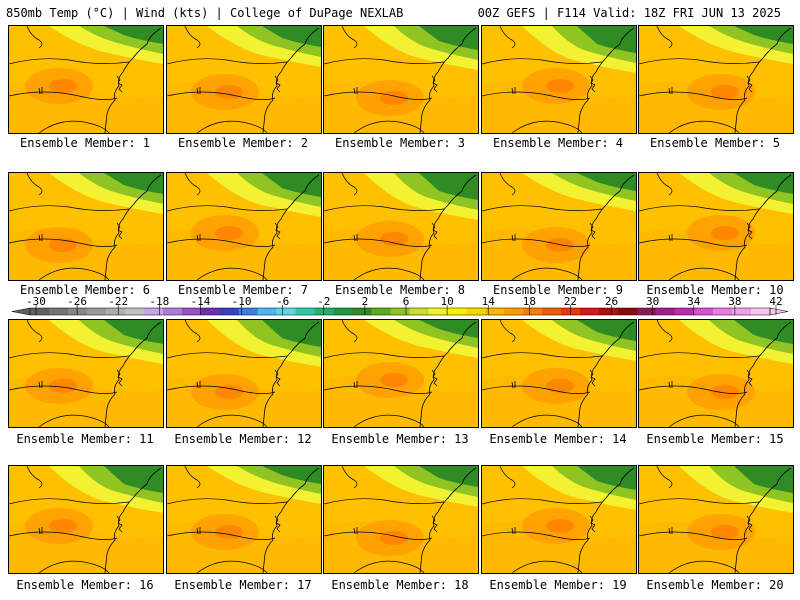 This screenshot has width=800, height=600. Describe the element at coordinates (85, 585) in the screenshot. I see `ensemble-member-caption: Ensemble Member: 16` at that location.